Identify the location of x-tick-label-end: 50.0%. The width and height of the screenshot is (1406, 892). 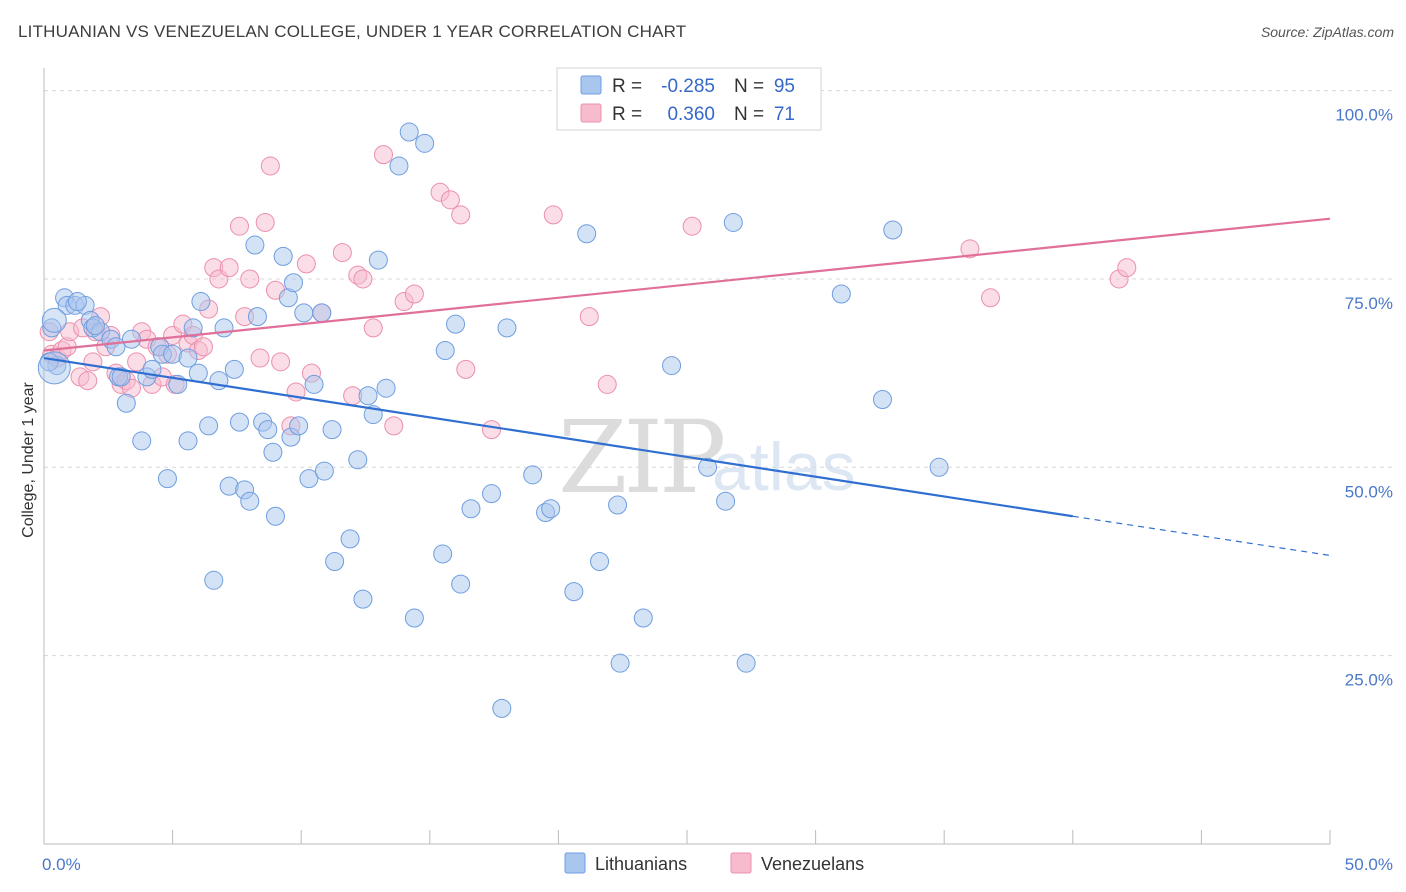
(1369, 864).